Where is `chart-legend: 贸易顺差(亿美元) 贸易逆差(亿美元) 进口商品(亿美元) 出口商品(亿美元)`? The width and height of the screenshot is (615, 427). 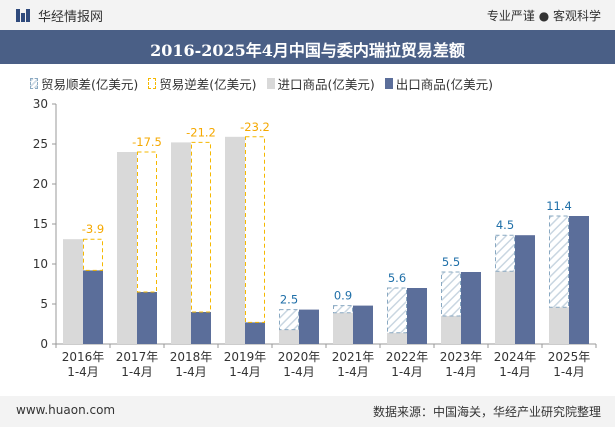 chart-legend: 贸易顺差(亿美元) 贸易逆差(亿美元) 进口商品(亿美元) 出口商品(亿美元) is located at coordinates (266, 83).